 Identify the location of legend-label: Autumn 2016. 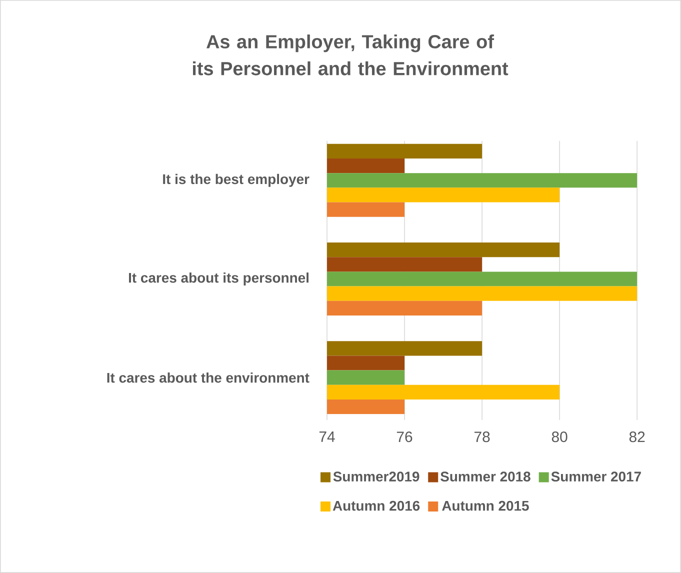
(376, 505).